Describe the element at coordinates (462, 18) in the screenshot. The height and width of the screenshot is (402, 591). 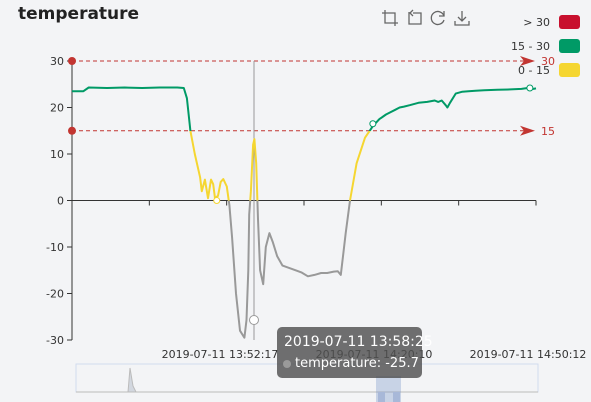
I see `save-image-icon` at that location.